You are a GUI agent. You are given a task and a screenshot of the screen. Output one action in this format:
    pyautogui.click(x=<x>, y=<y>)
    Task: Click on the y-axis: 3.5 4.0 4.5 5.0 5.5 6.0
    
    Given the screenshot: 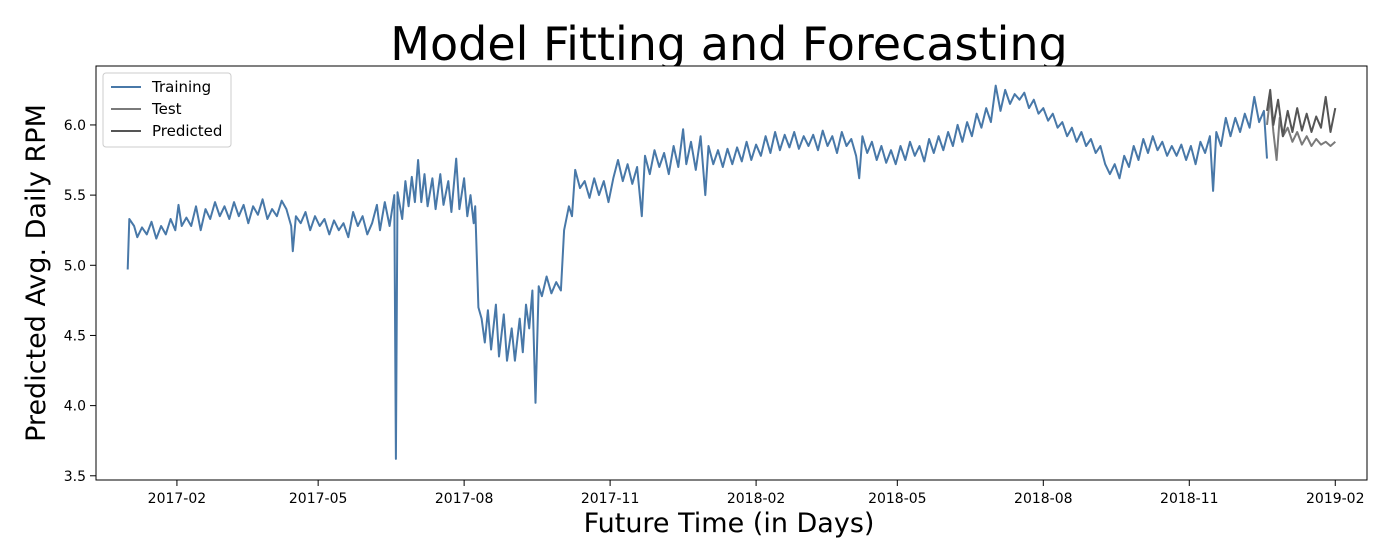 What is the action you would take?
    pyautogui.click(x=80, y=301)
    